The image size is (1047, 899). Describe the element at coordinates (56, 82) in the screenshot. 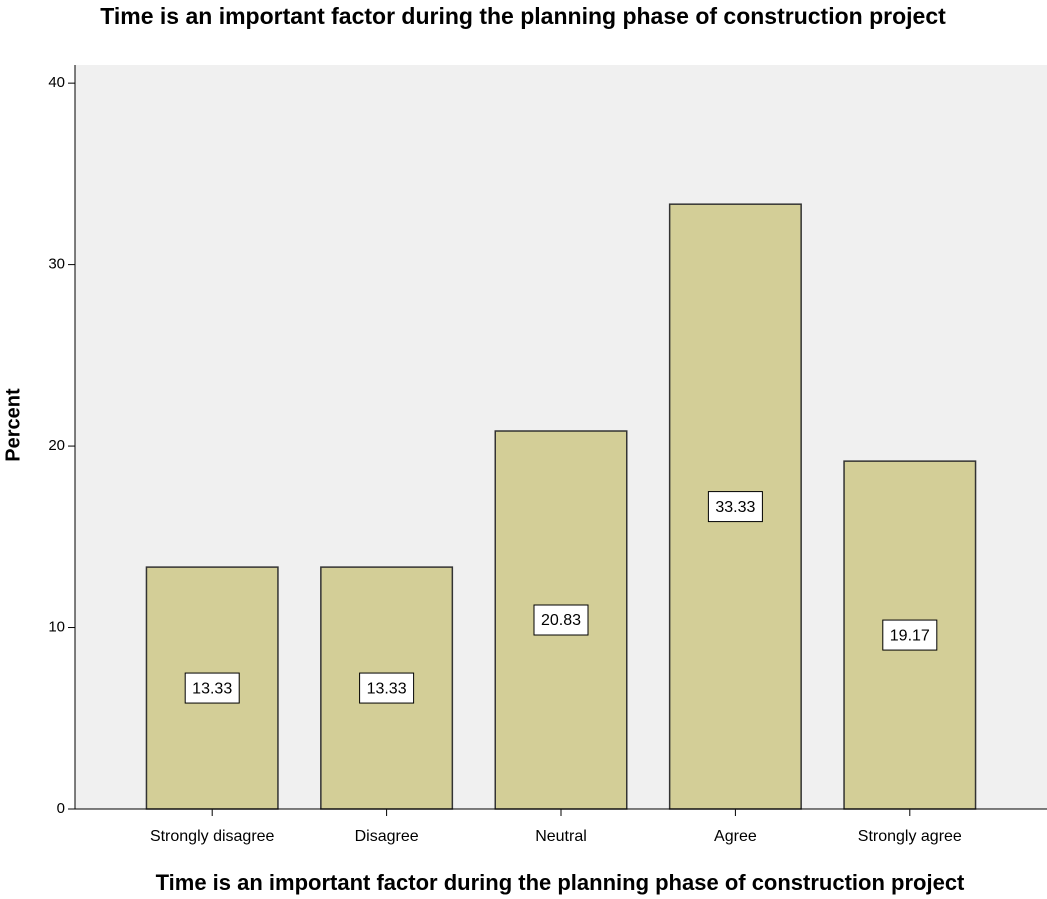

I see `y-tick-label: 40` at that location.